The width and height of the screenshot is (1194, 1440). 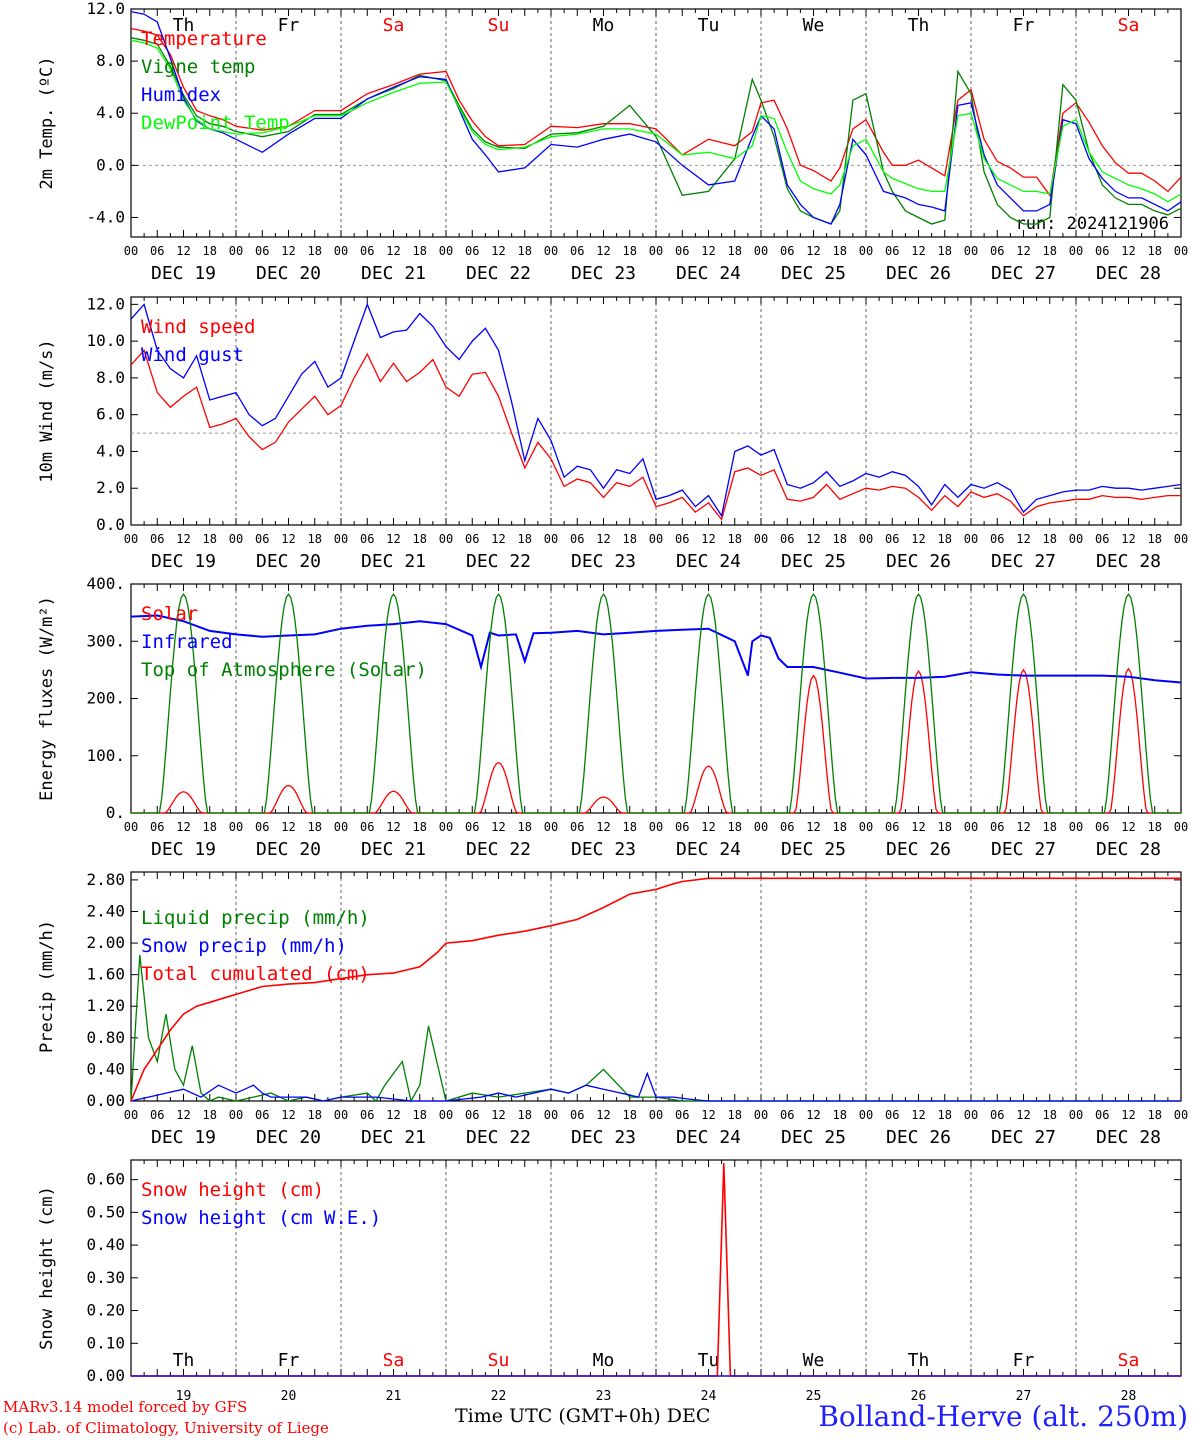 I want to click on date-label: DEC 26, so click(x=918, y=849).